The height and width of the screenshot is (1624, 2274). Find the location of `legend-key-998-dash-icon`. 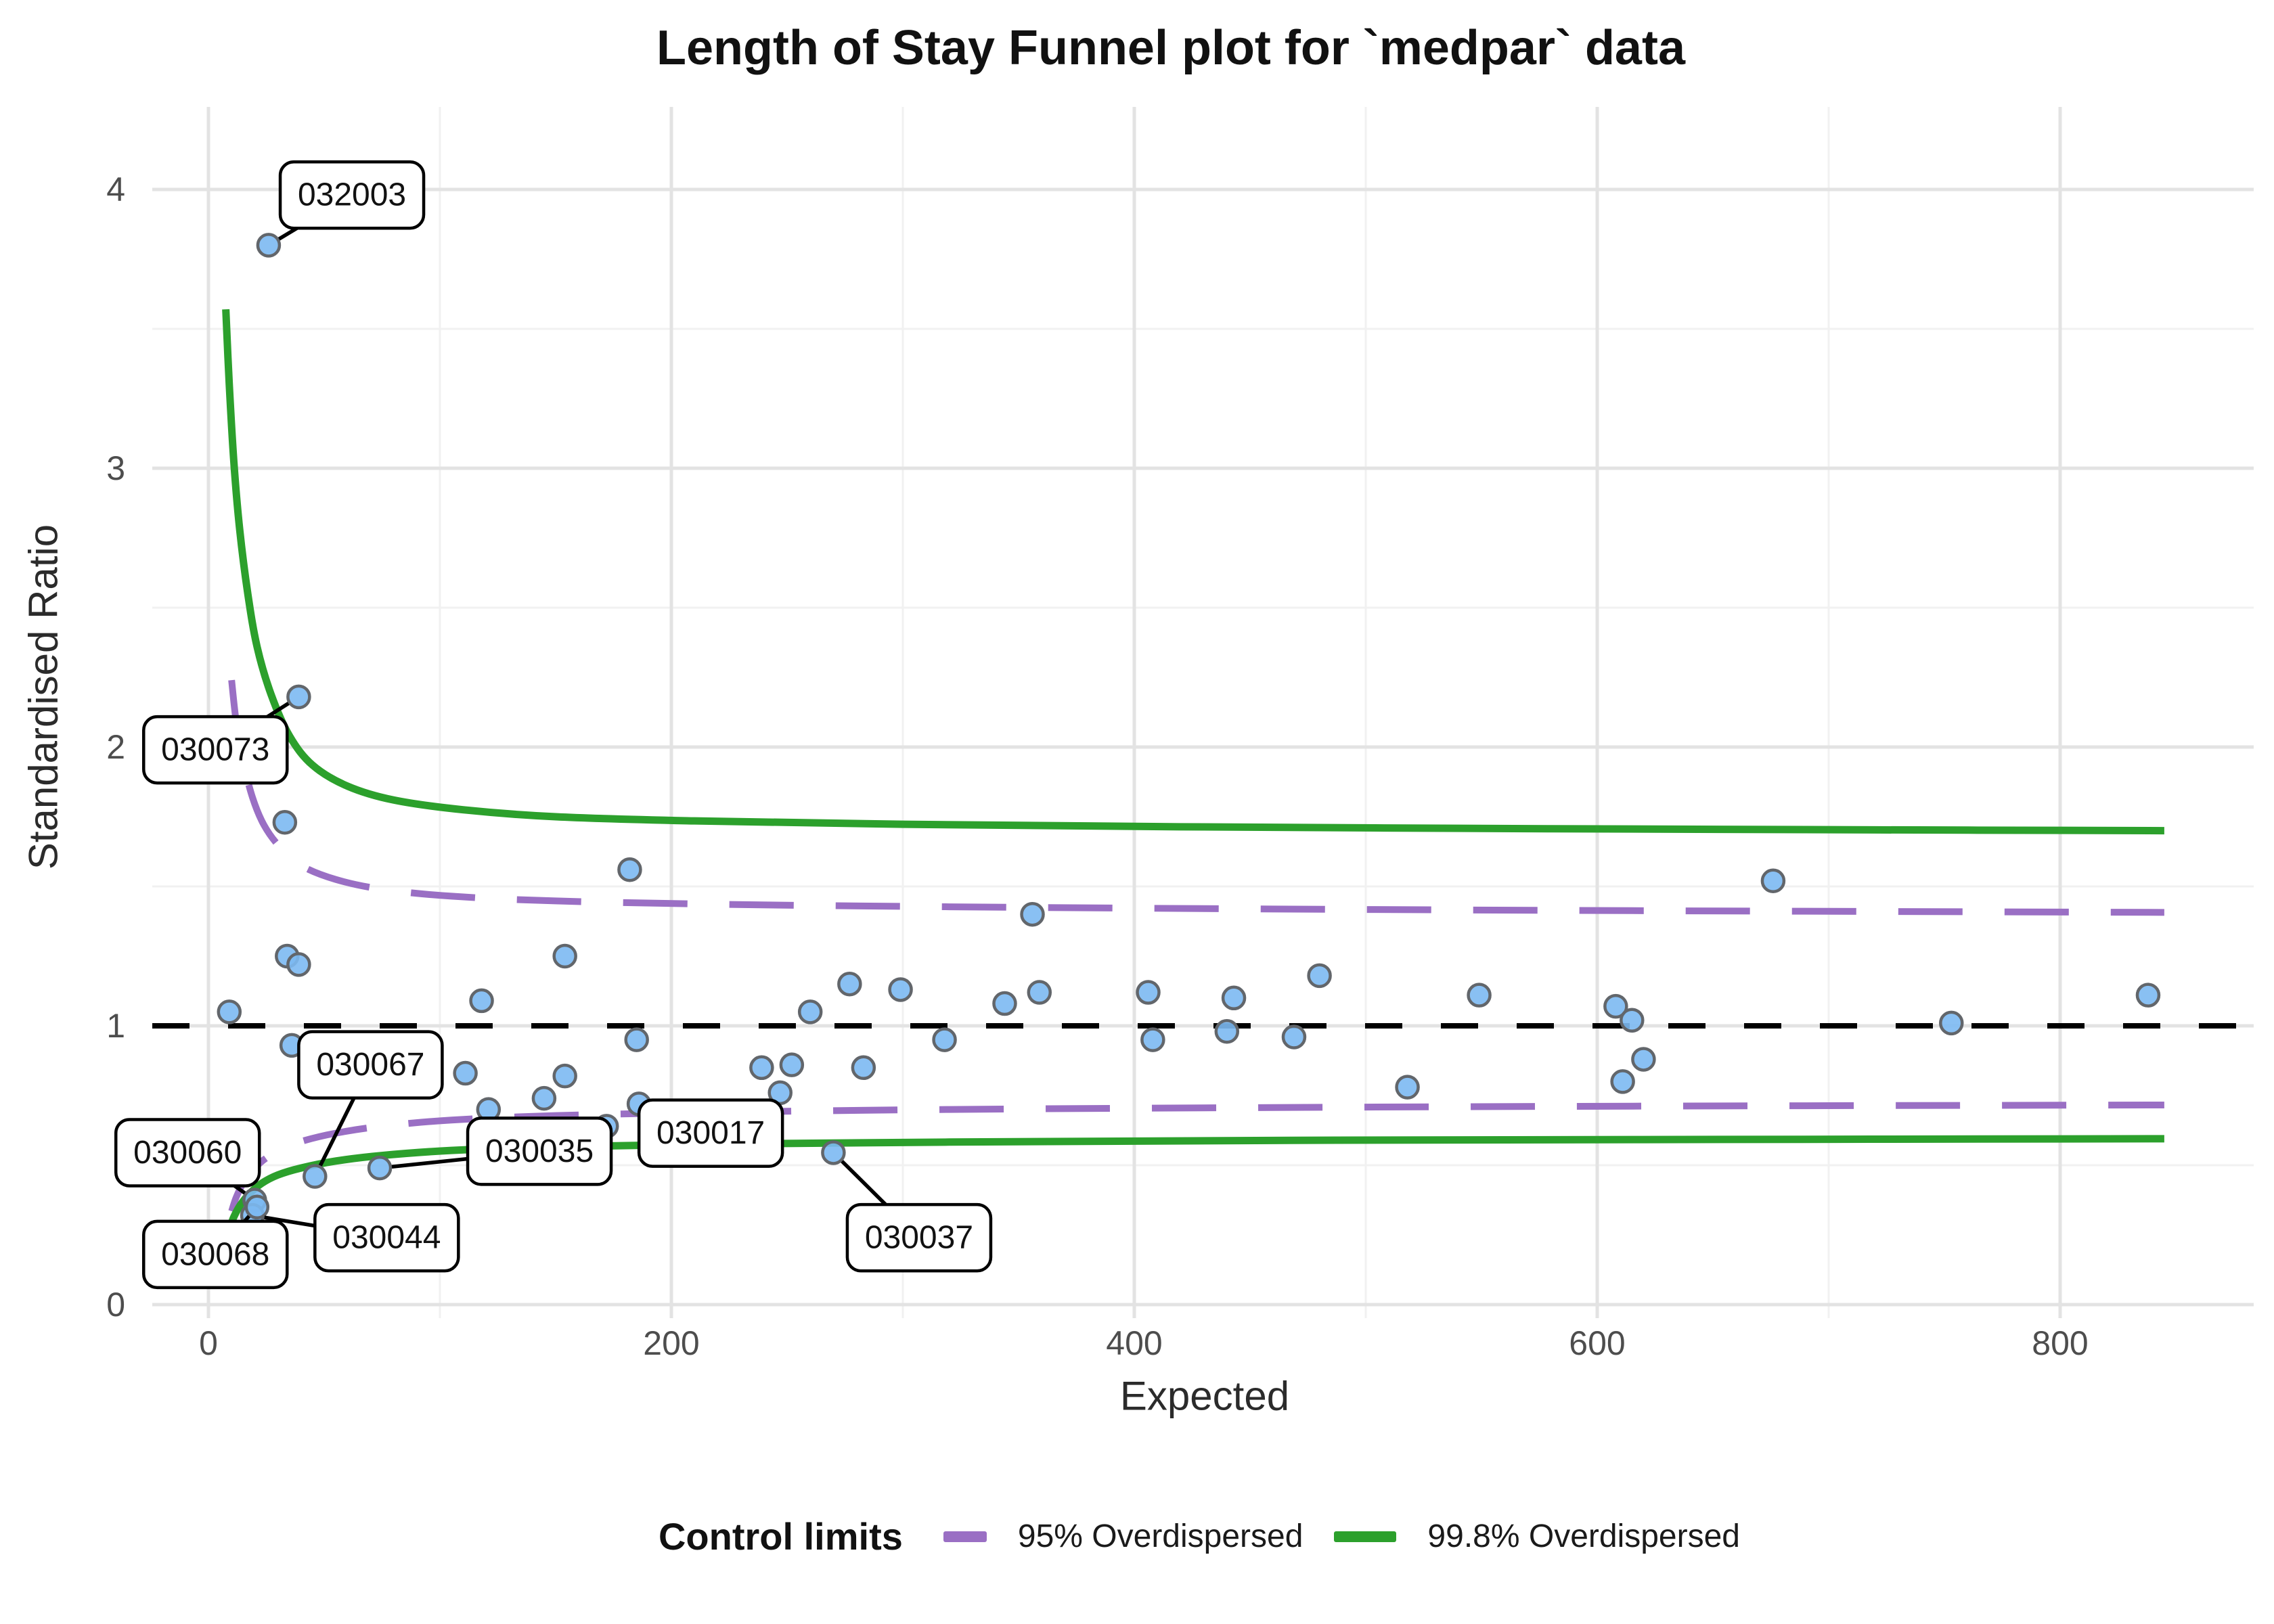

legend-key-998-dash-icon is located at coordinates (1365, 1536).